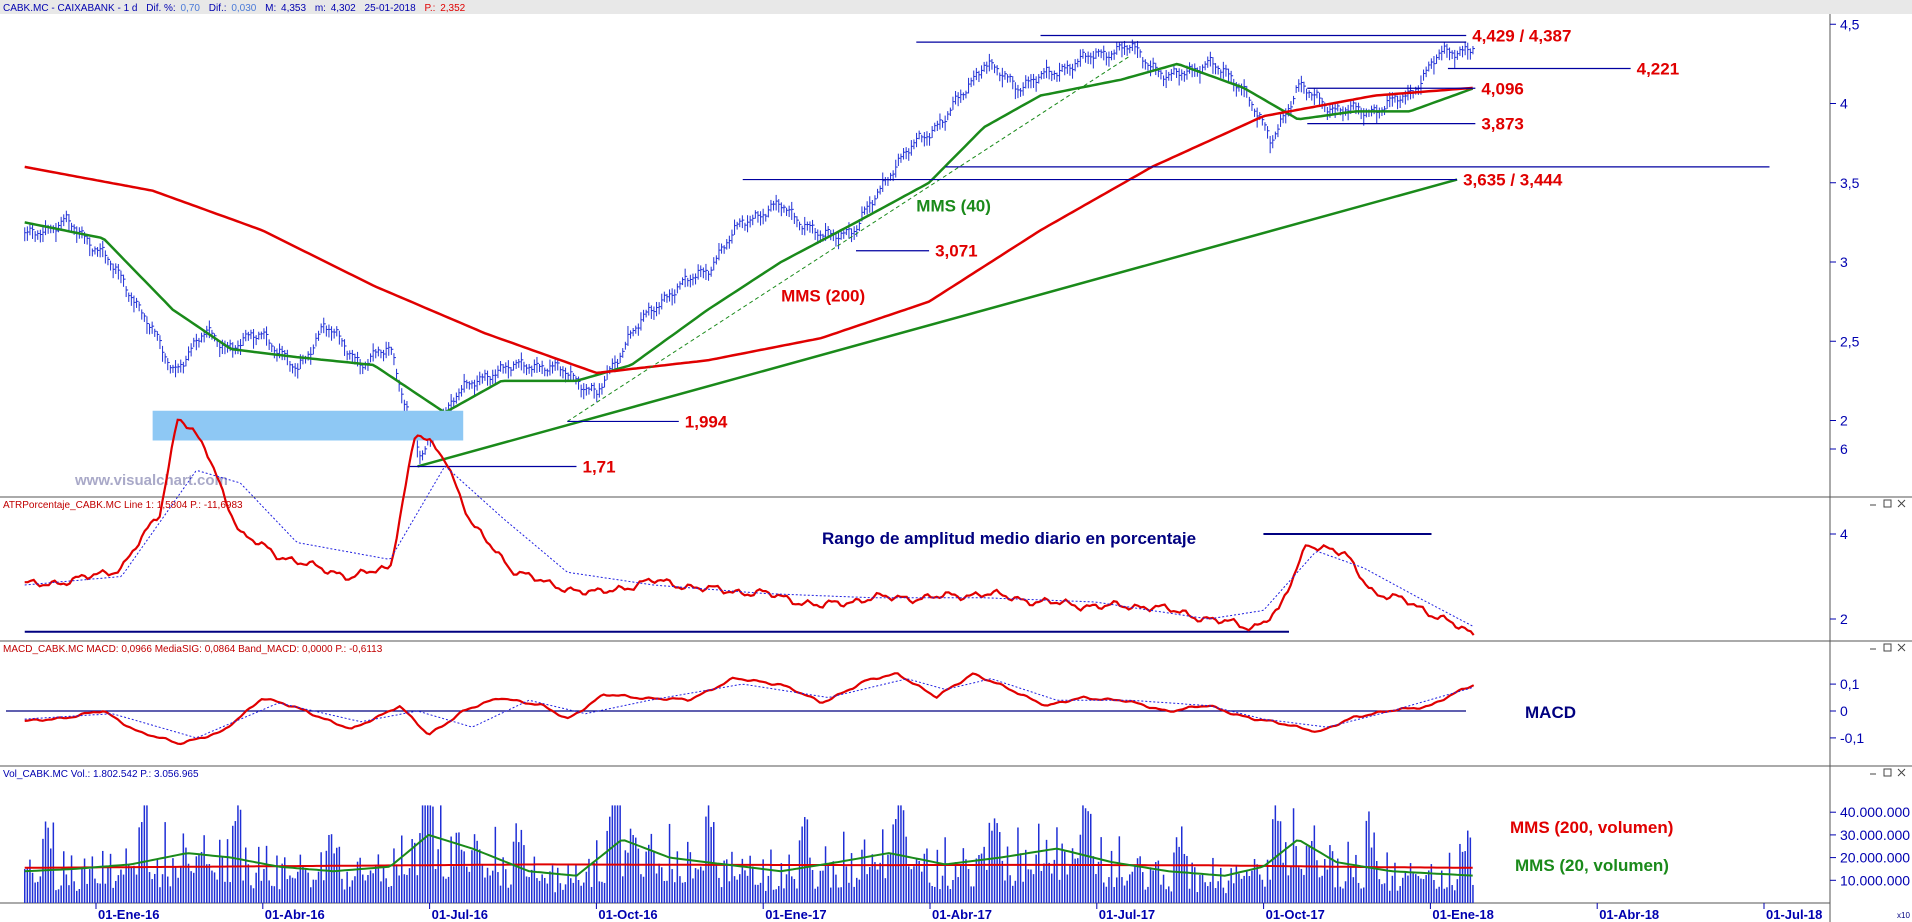 Image resolution: width=1912 pixels, height=922 pixels. Describe the element at coordinates (1844, 262) in the screenshot. I see `price-y-tick-label: 3` at that location.